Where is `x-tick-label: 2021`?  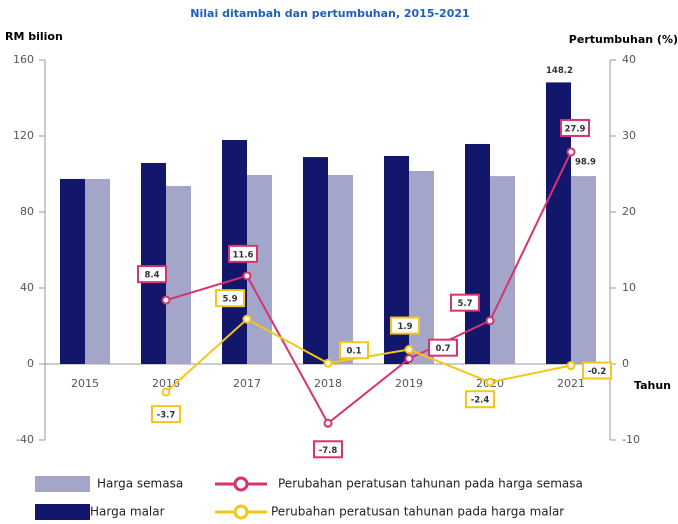
x-tick-label: 2021 is located at coordinates (571, 383).